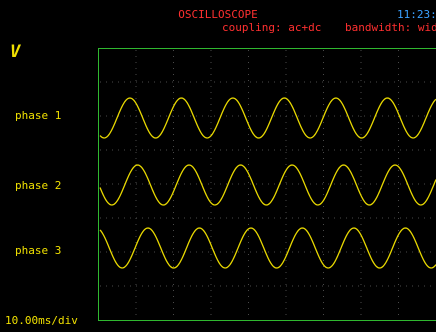 Image resolution: width=436 pixels, height=332 pixels. Describe the element at coordinates (271, 27) in the screenshot. I see `coupling: coupling: ac+dc` at that location.